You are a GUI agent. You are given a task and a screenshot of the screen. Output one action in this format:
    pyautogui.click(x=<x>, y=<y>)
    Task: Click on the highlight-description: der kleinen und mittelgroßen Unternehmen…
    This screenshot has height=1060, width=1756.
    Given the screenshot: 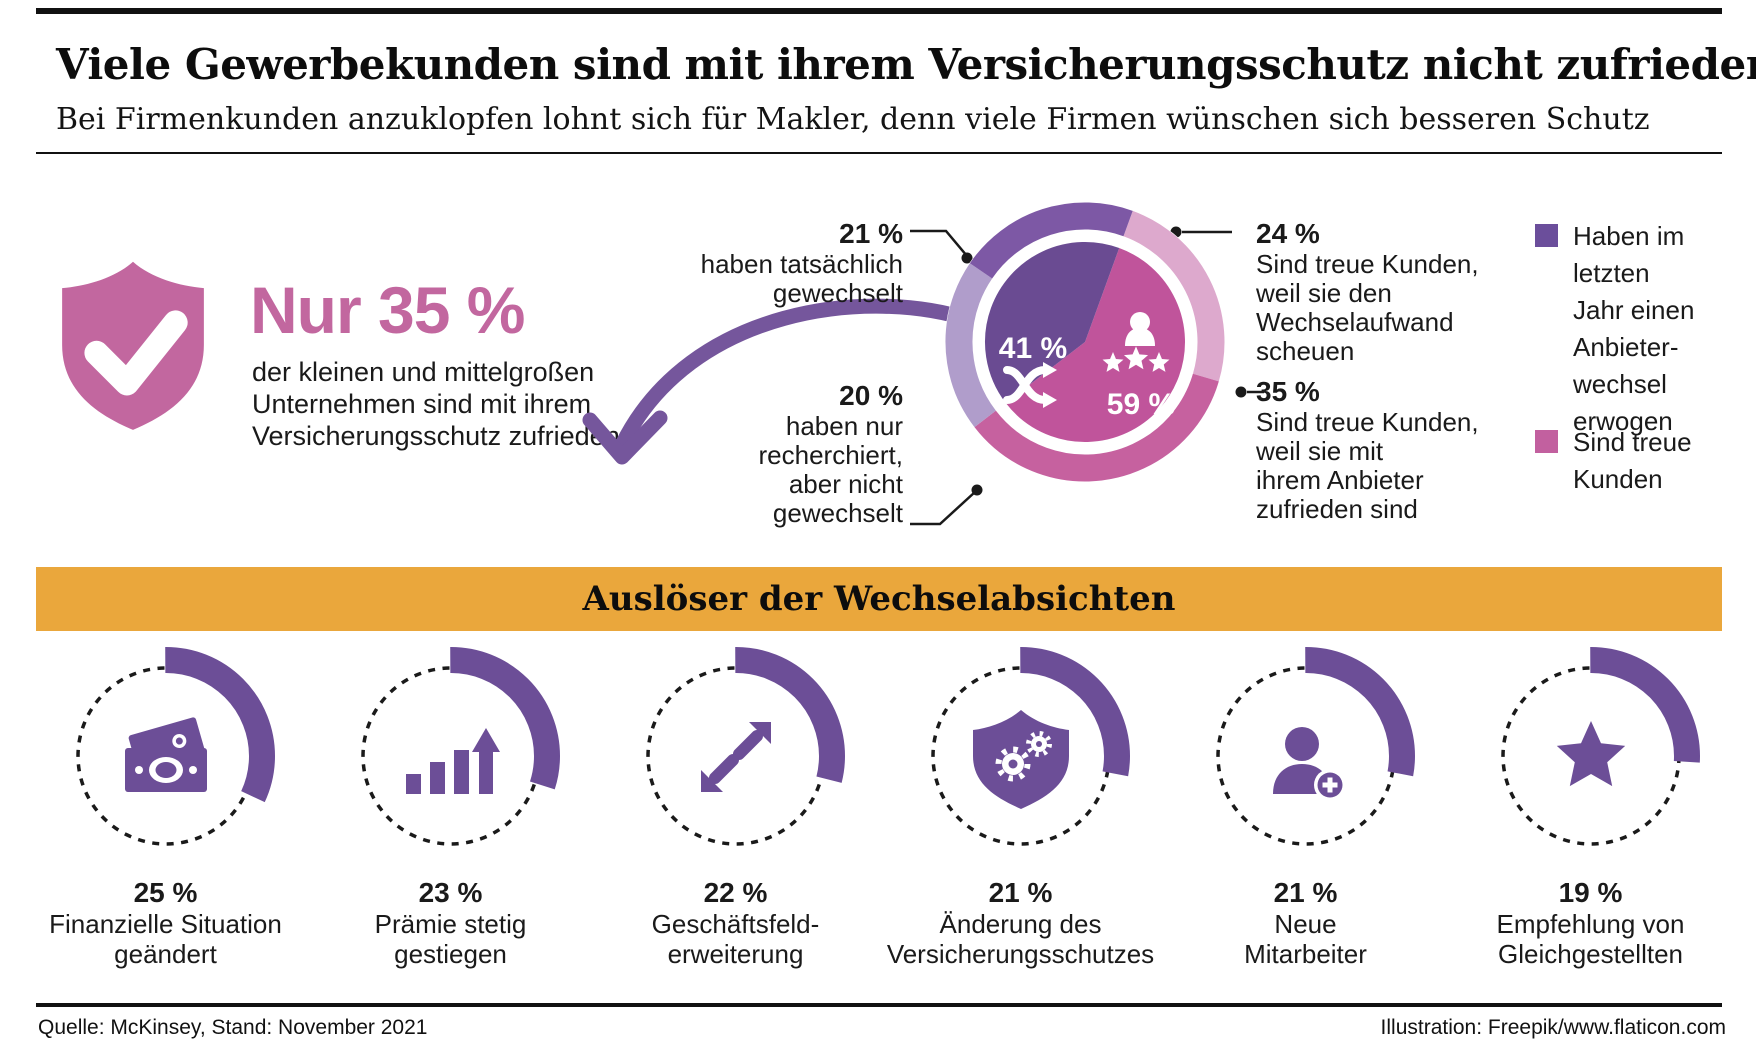 What is the action you would take?
    pyautogui.click(x=436, y=404)
    